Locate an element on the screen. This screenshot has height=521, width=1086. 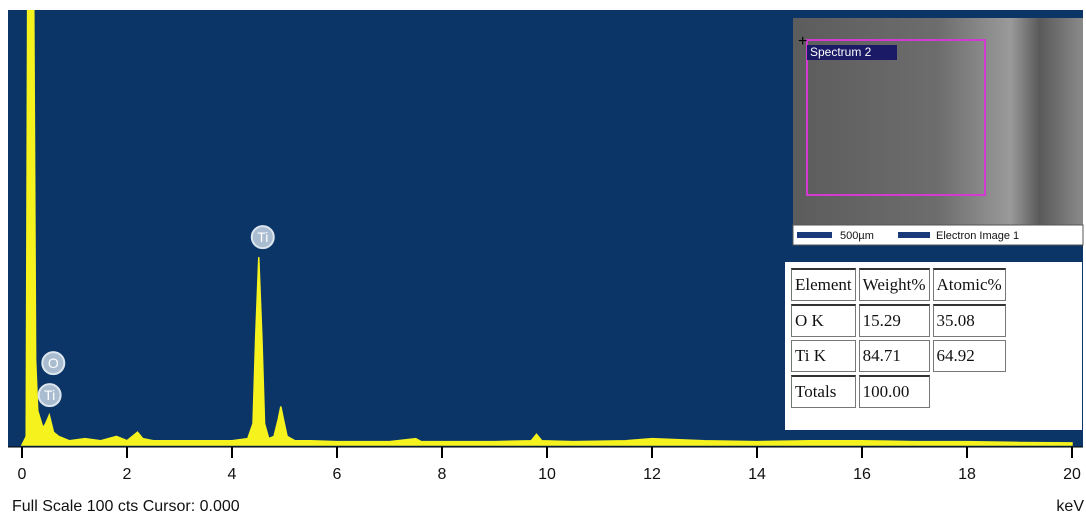
x-tick-label: 10 is located at coordinates (547, 474).